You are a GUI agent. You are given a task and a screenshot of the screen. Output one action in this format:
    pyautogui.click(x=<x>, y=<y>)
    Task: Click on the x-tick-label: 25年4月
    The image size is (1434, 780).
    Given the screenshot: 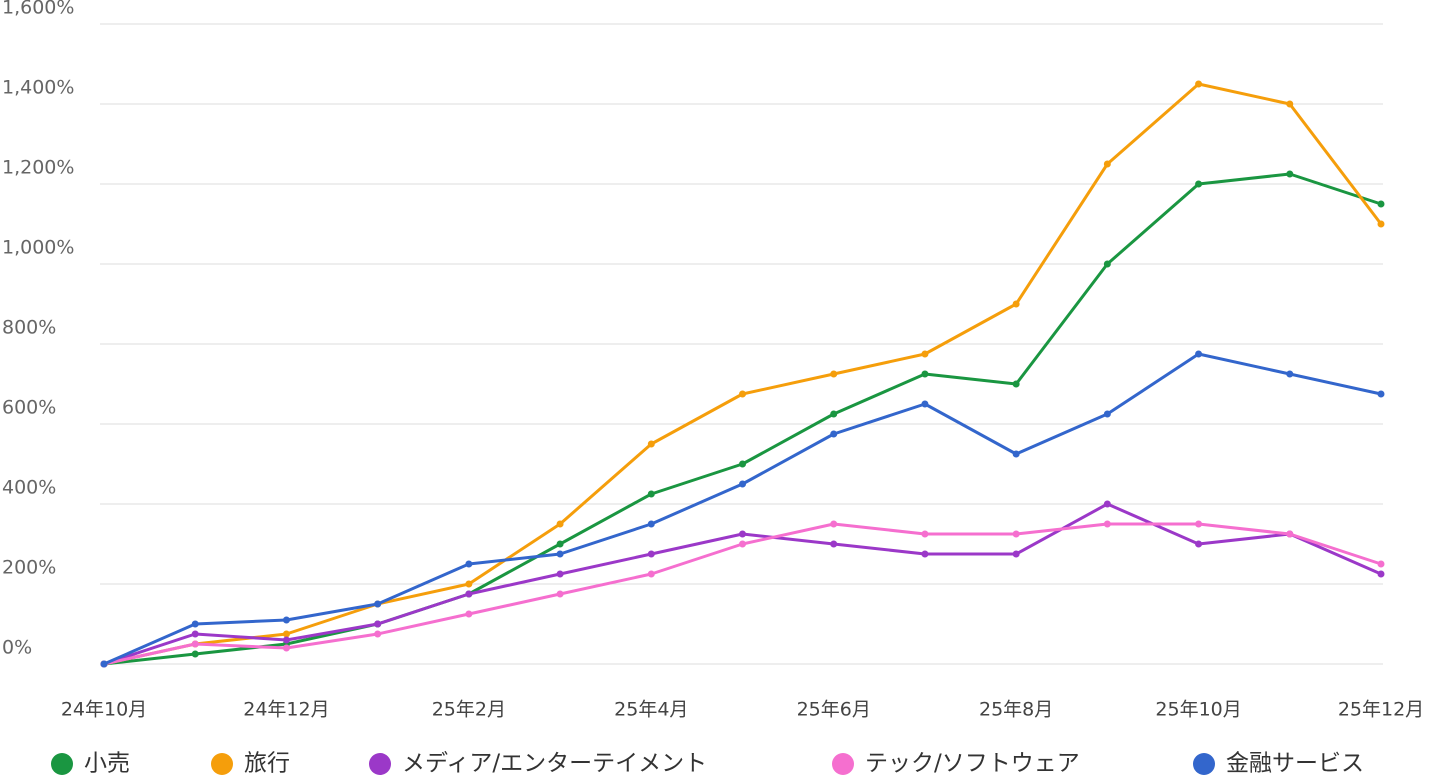 What is the action you would take?
    pyautogui.click(x=651, y=710)
    